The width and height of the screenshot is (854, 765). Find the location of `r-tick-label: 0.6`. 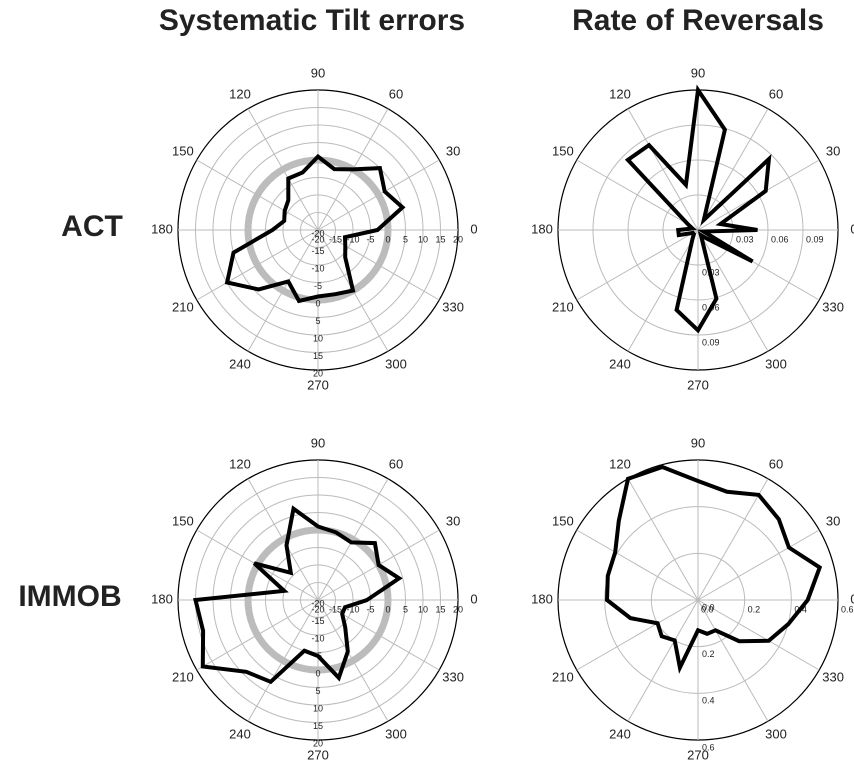

r-tick-label: 0.6 is located at coordinates (708, 747).